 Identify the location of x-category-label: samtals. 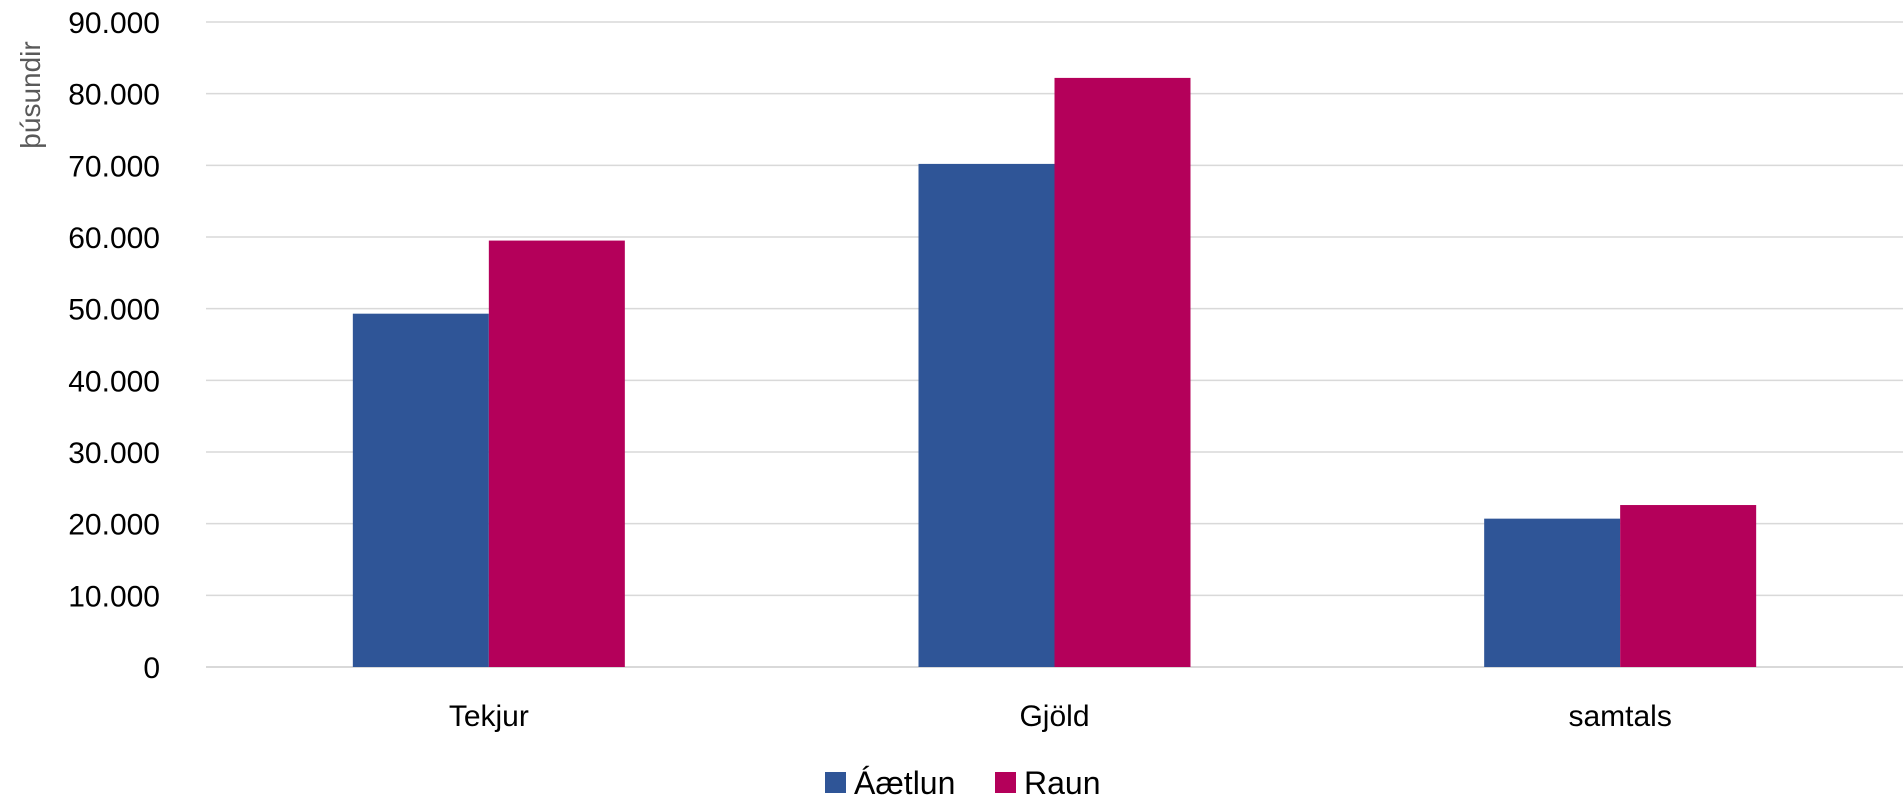
(1619, 716).